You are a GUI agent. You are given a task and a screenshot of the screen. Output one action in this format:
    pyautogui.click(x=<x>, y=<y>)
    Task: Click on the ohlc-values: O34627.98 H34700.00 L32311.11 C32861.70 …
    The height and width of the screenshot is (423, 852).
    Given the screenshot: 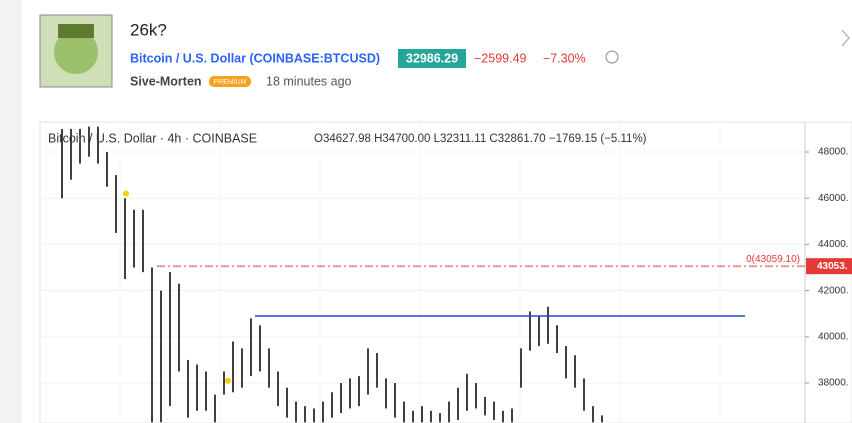 What is the action you would take?
    pyautogui.click(x=480, y=139)
    